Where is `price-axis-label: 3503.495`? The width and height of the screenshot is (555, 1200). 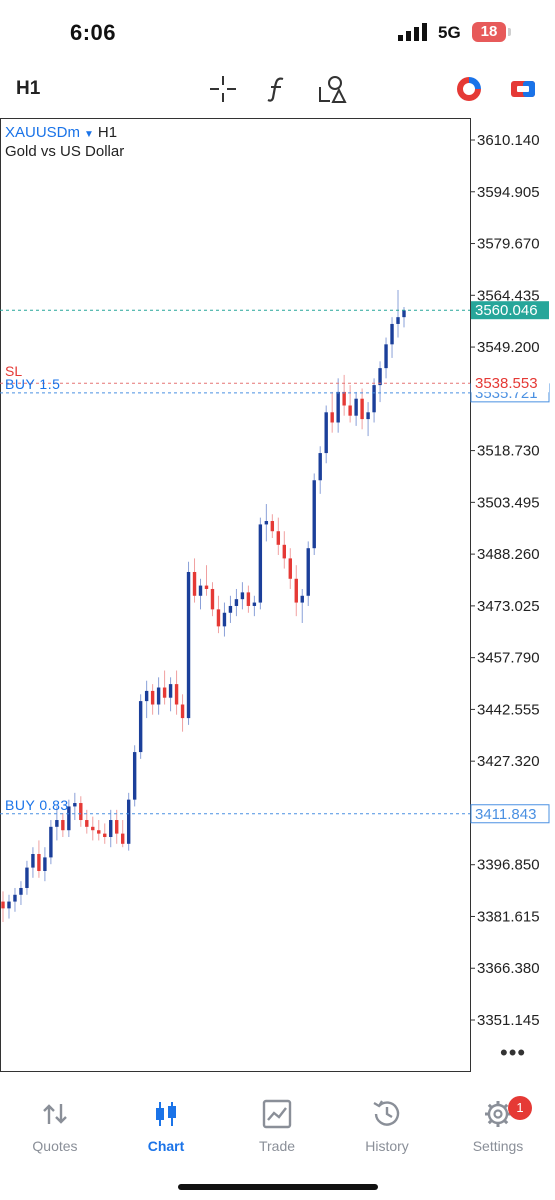
price-axis-label: 3503.495 is located at coordinates (508, 502).